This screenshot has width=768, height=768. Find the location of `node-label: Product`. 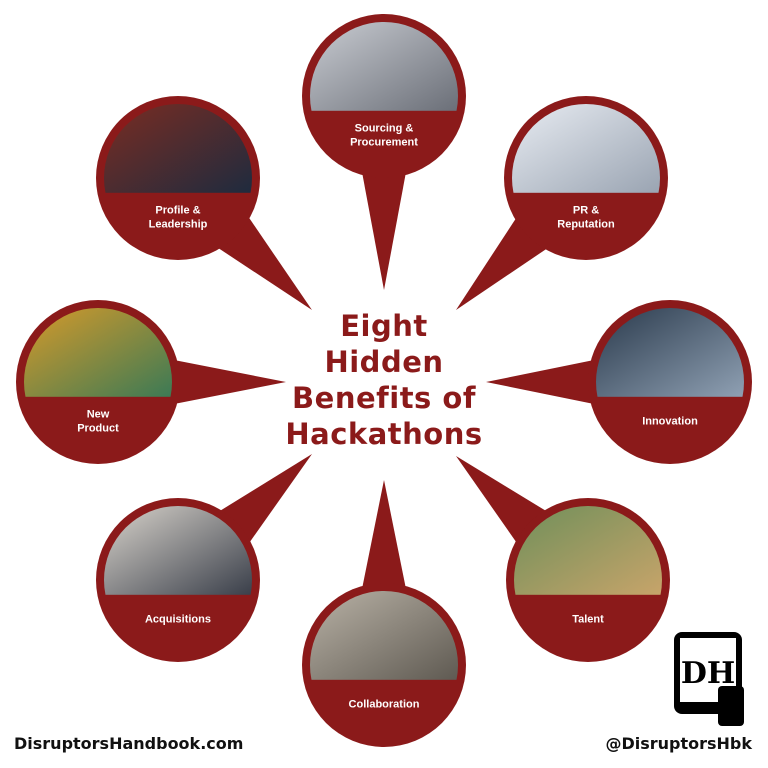

node-label: Product is located at coordinates (98, 429).